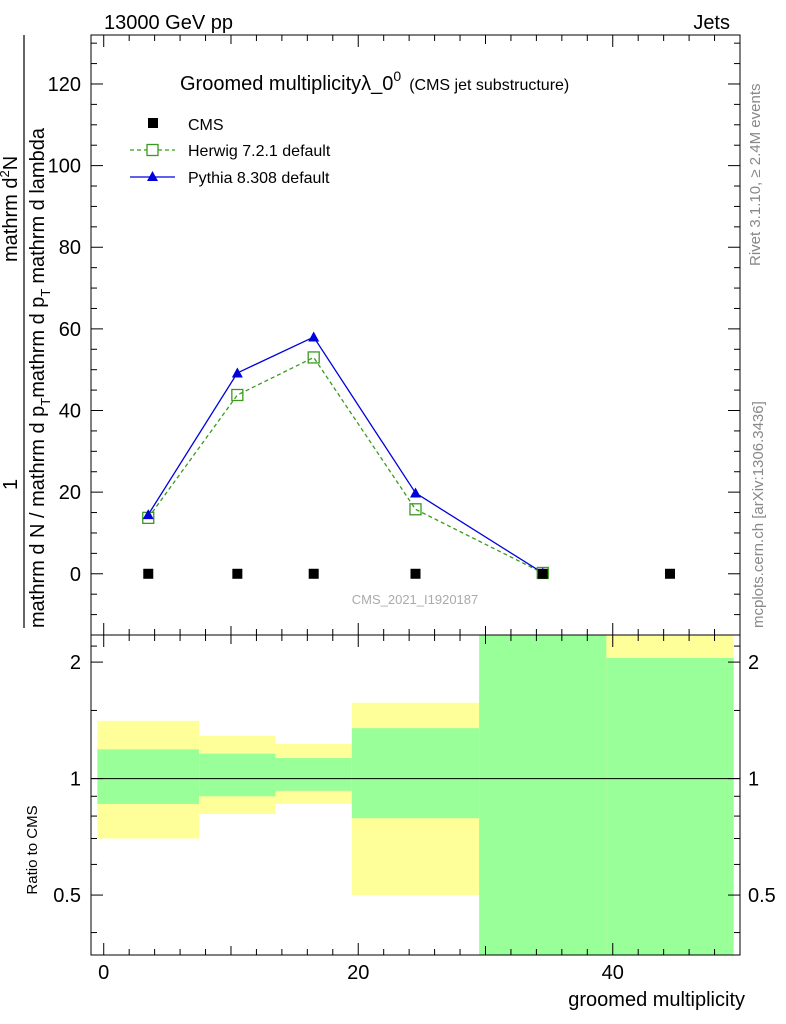 The image size is (786, 1024). I want to click on pythia-line, so click(345, 455).